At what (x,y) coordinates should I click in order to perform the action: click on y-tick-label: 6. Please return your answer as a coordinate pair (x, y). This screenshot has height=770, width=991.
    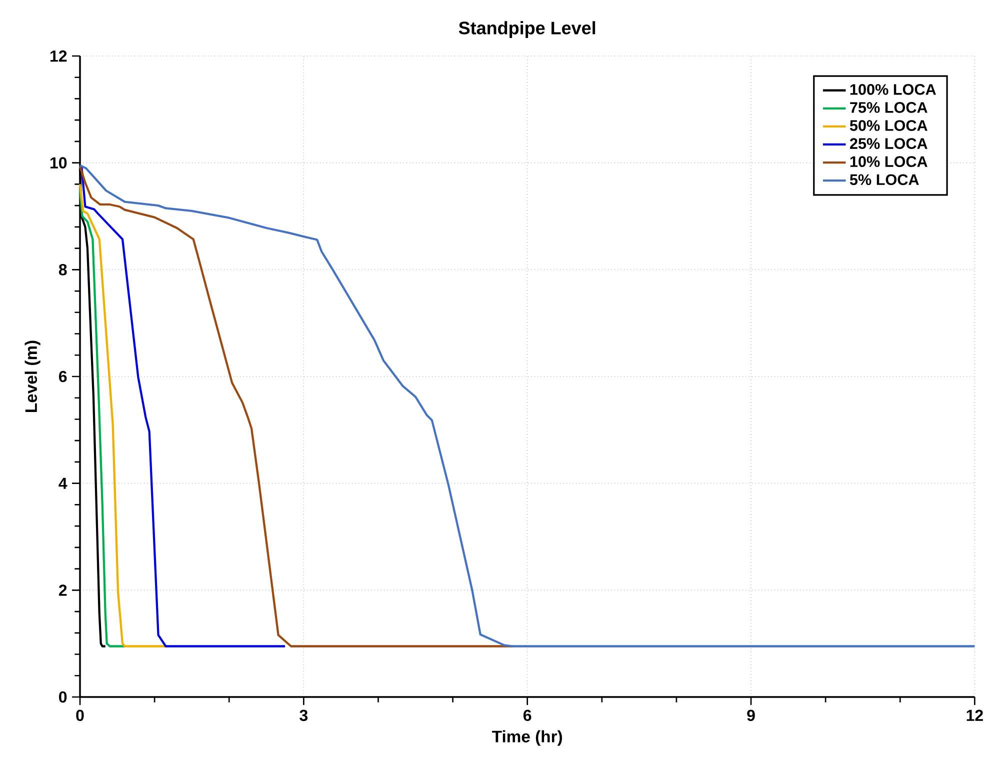
    Looking at the image, I should click on (62, 376).